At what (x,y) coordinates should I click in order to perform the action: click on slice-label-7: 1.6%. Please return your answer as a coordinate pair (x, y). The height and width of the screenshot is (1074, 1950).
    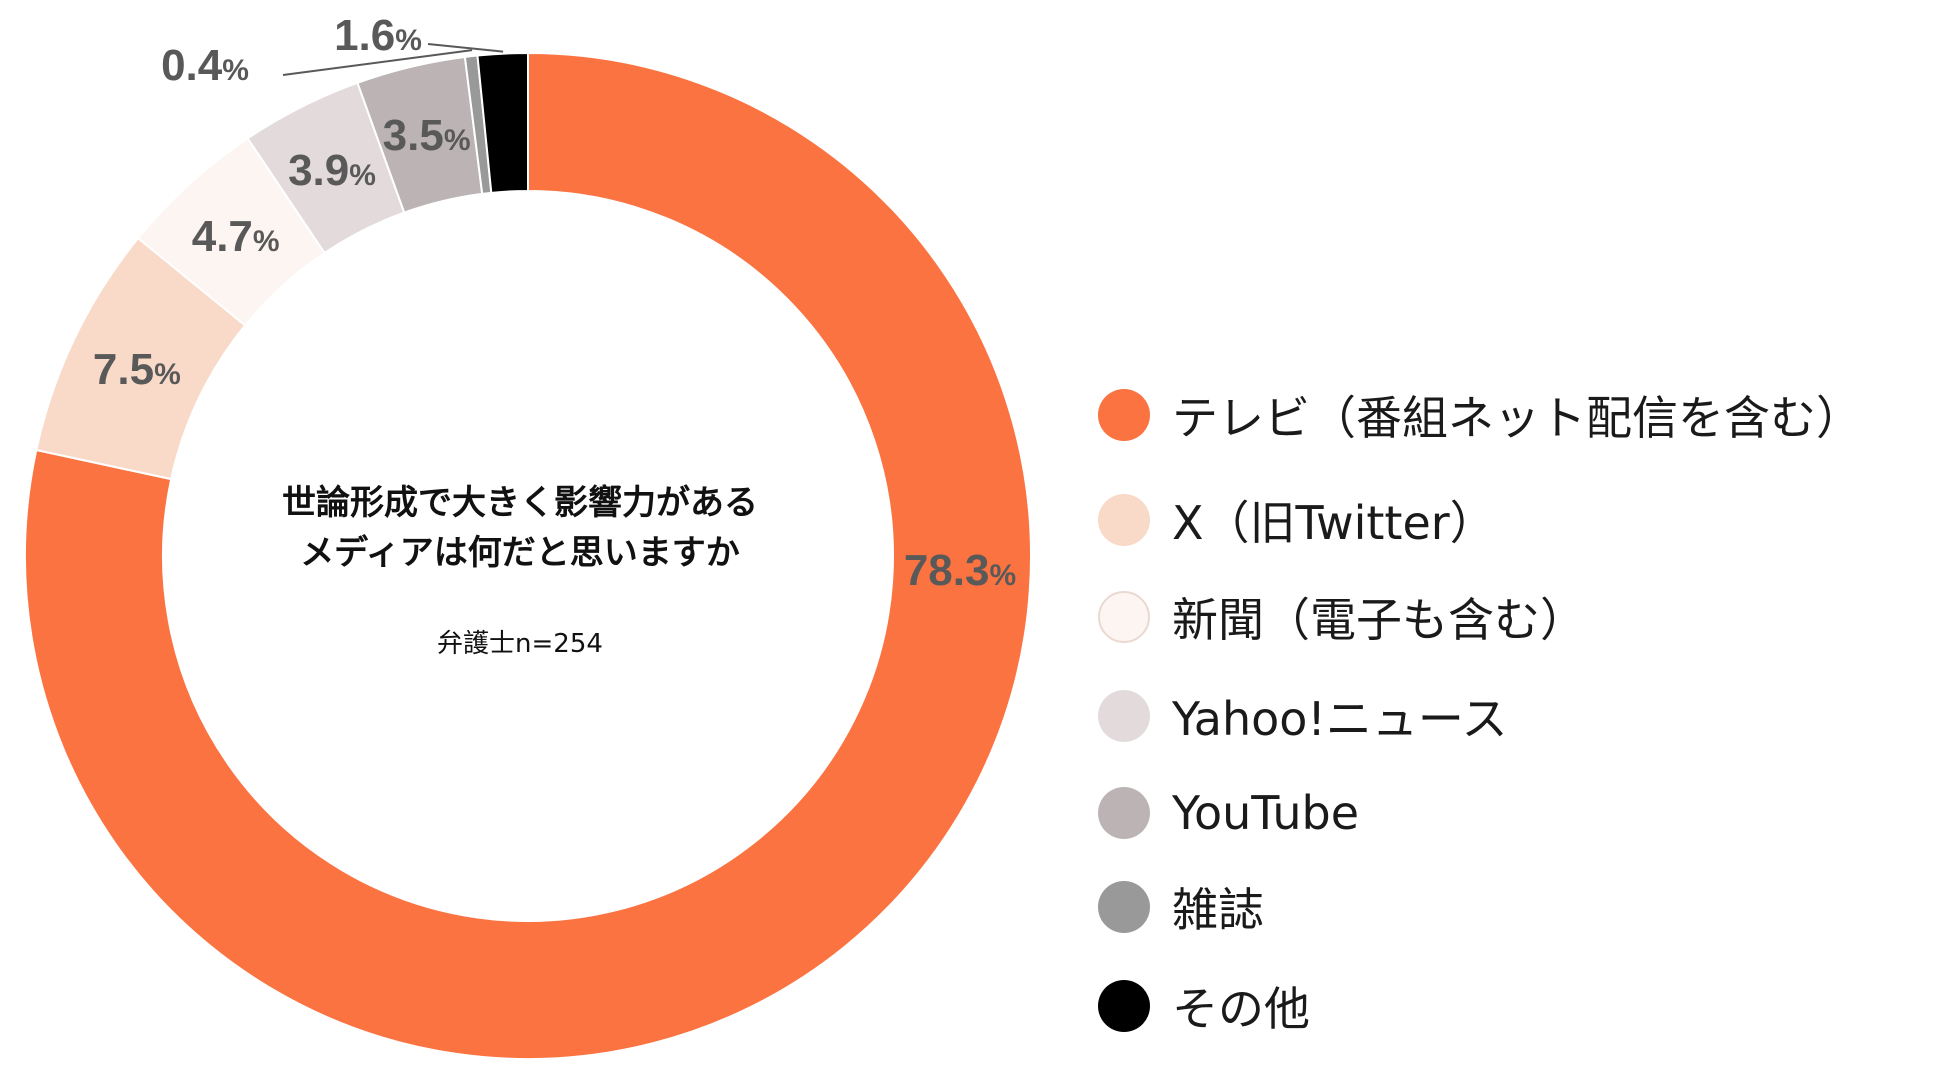
    Looking at the image, I should click on (378, 35).